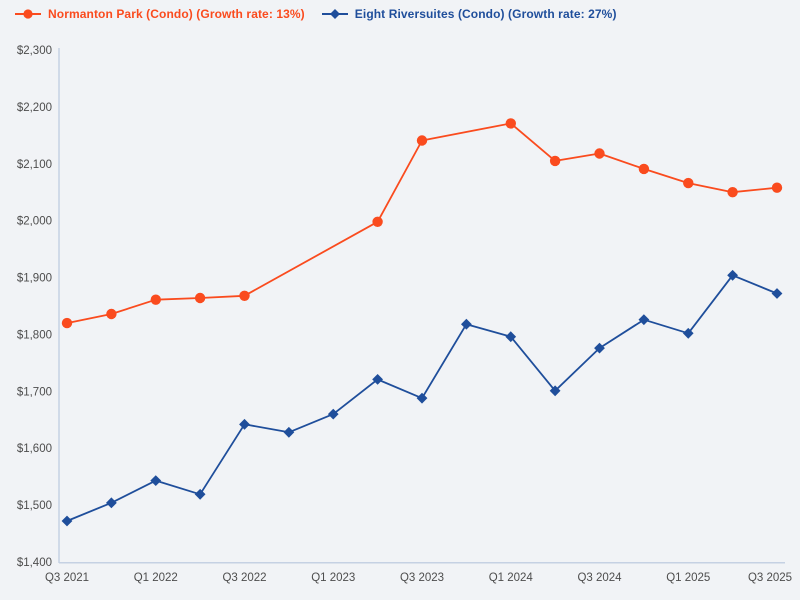 Image resolution: width=800 pixels, height=600 pixels. Describe the element at coordinates (334, 14) in the screenshot. I see `line-diamond-marker-icon` at that location.